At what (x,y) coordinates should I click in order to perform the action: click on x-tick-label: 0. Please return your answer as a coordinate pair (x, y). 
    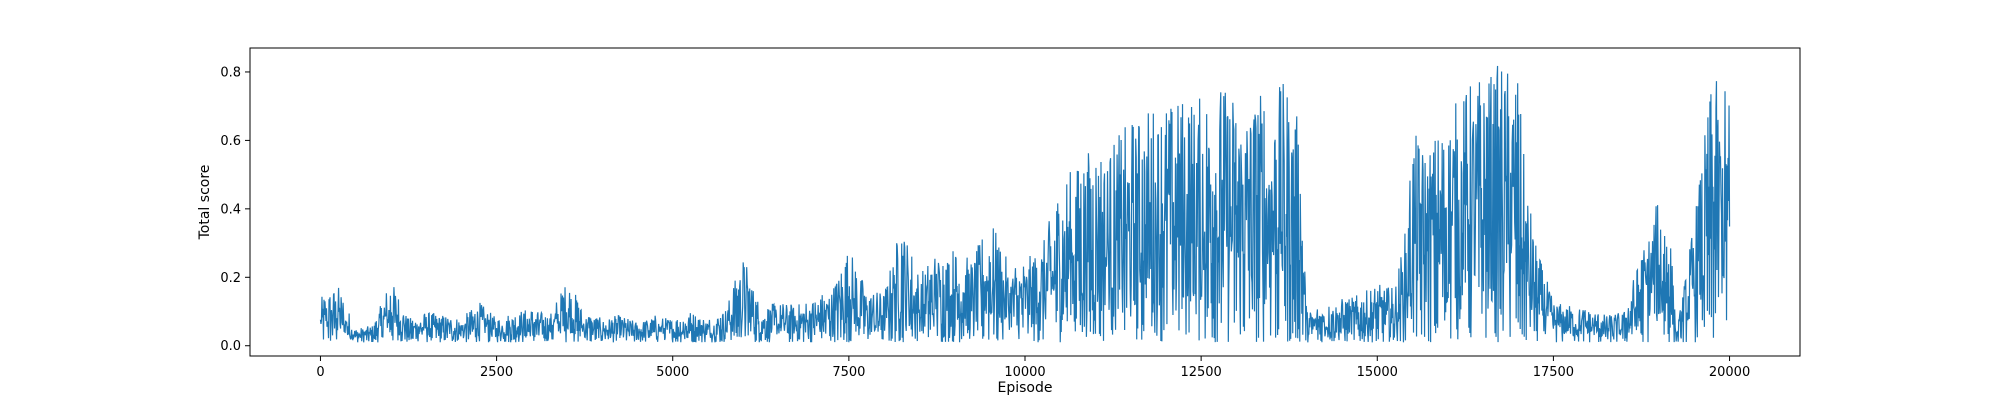
    Looking at the image, I should click on (320, 372).